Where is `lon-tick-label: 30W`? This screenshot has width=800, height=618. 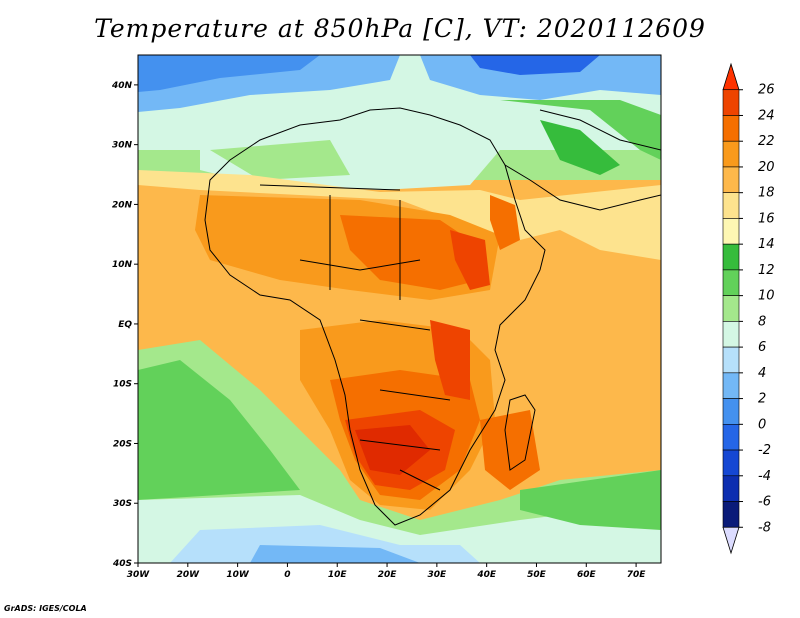
lon-tick-label: 30W is located at coordinates (139, 575).